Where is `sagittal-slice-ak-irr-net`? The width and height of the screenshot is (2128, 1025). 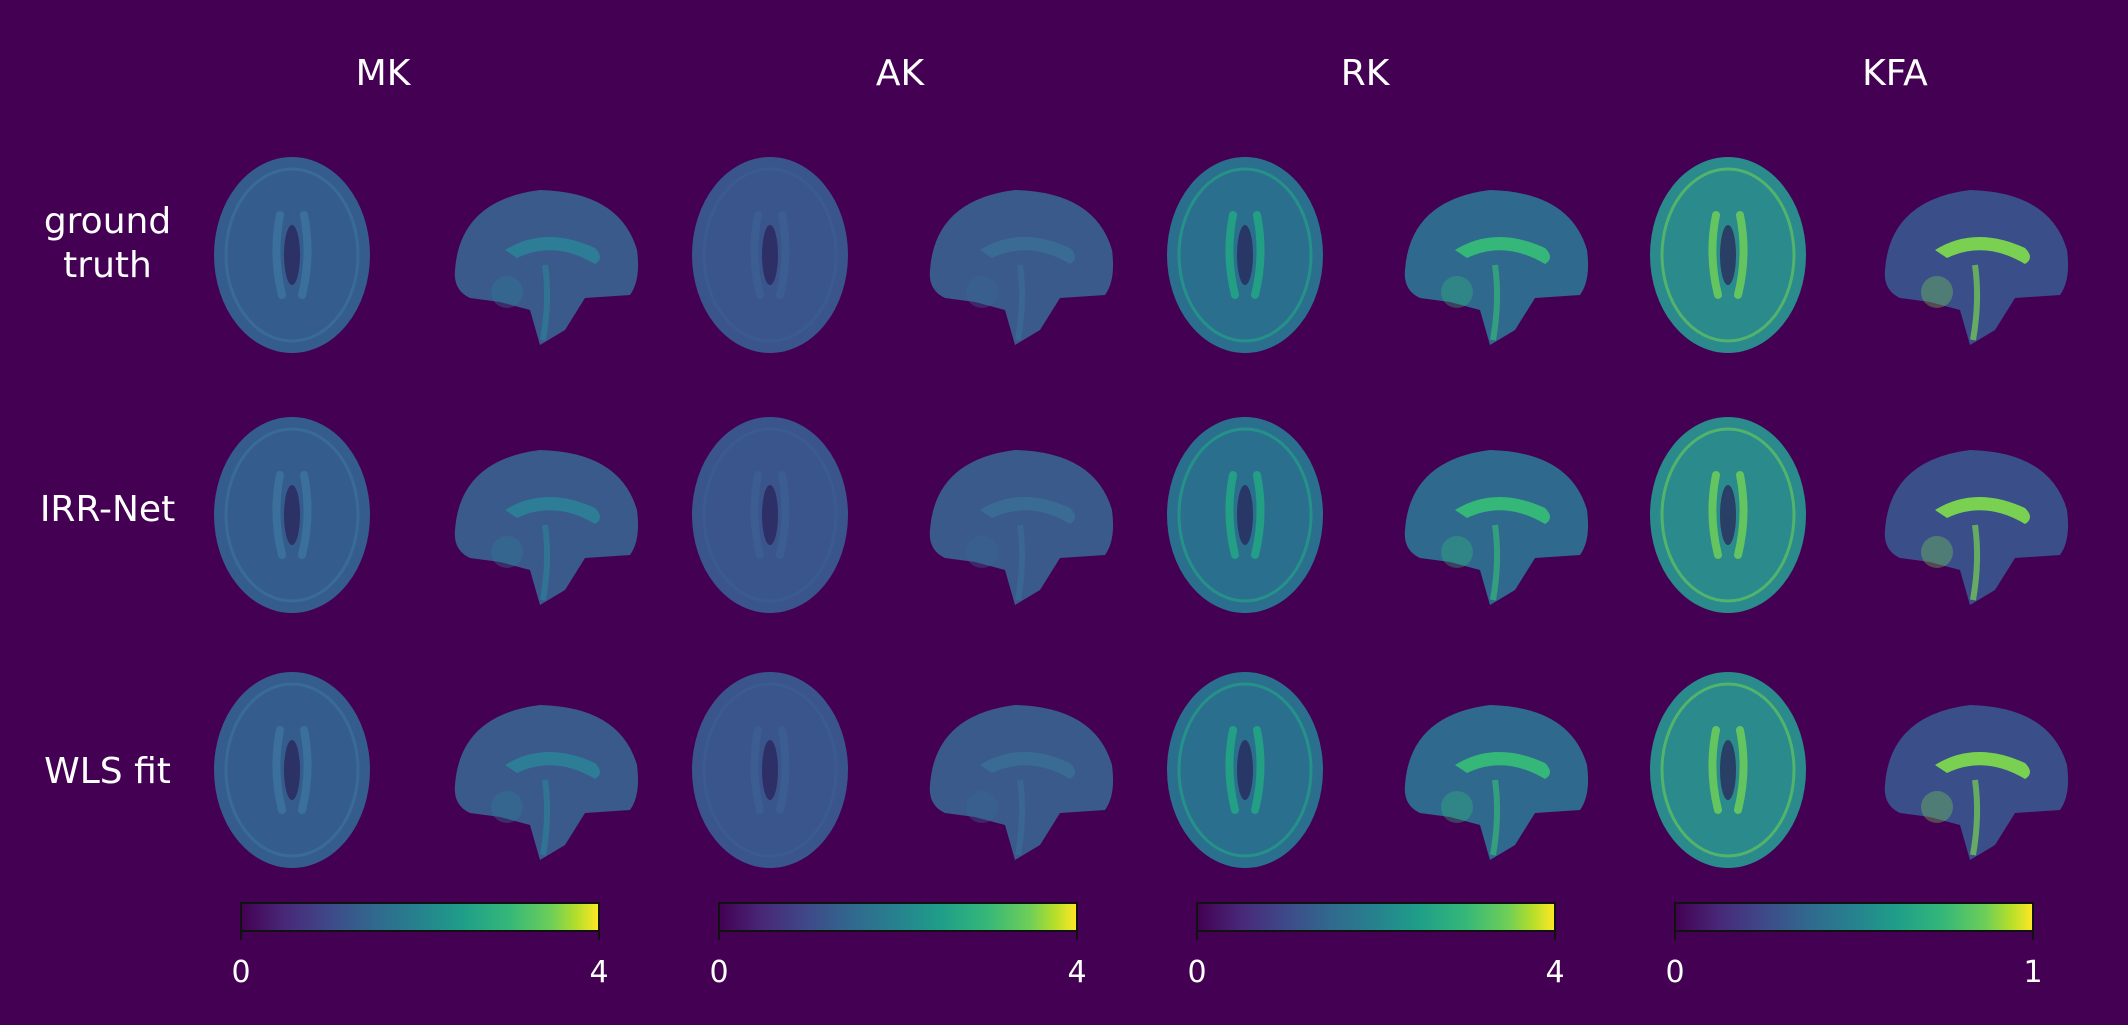
sagittal-slice-ak-irr-net is located at coordinates (1021, 527).